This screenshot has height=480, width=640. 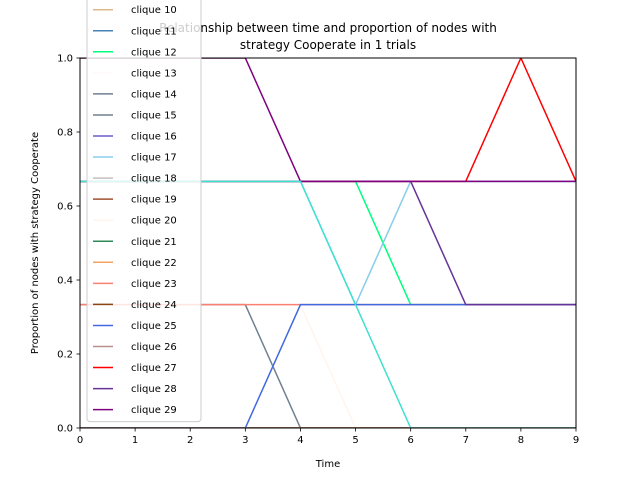 What do you see at coordinates (154, 158) in the screenshot?
I see `legend-label: clique 17` at bounding box center [154, 158].